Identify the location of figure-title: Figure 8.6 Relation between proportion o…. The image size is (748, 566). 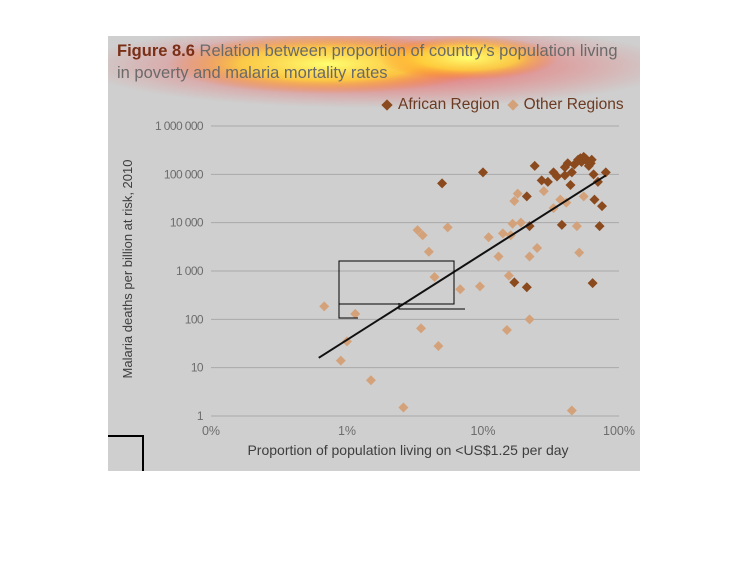
(374, 62).